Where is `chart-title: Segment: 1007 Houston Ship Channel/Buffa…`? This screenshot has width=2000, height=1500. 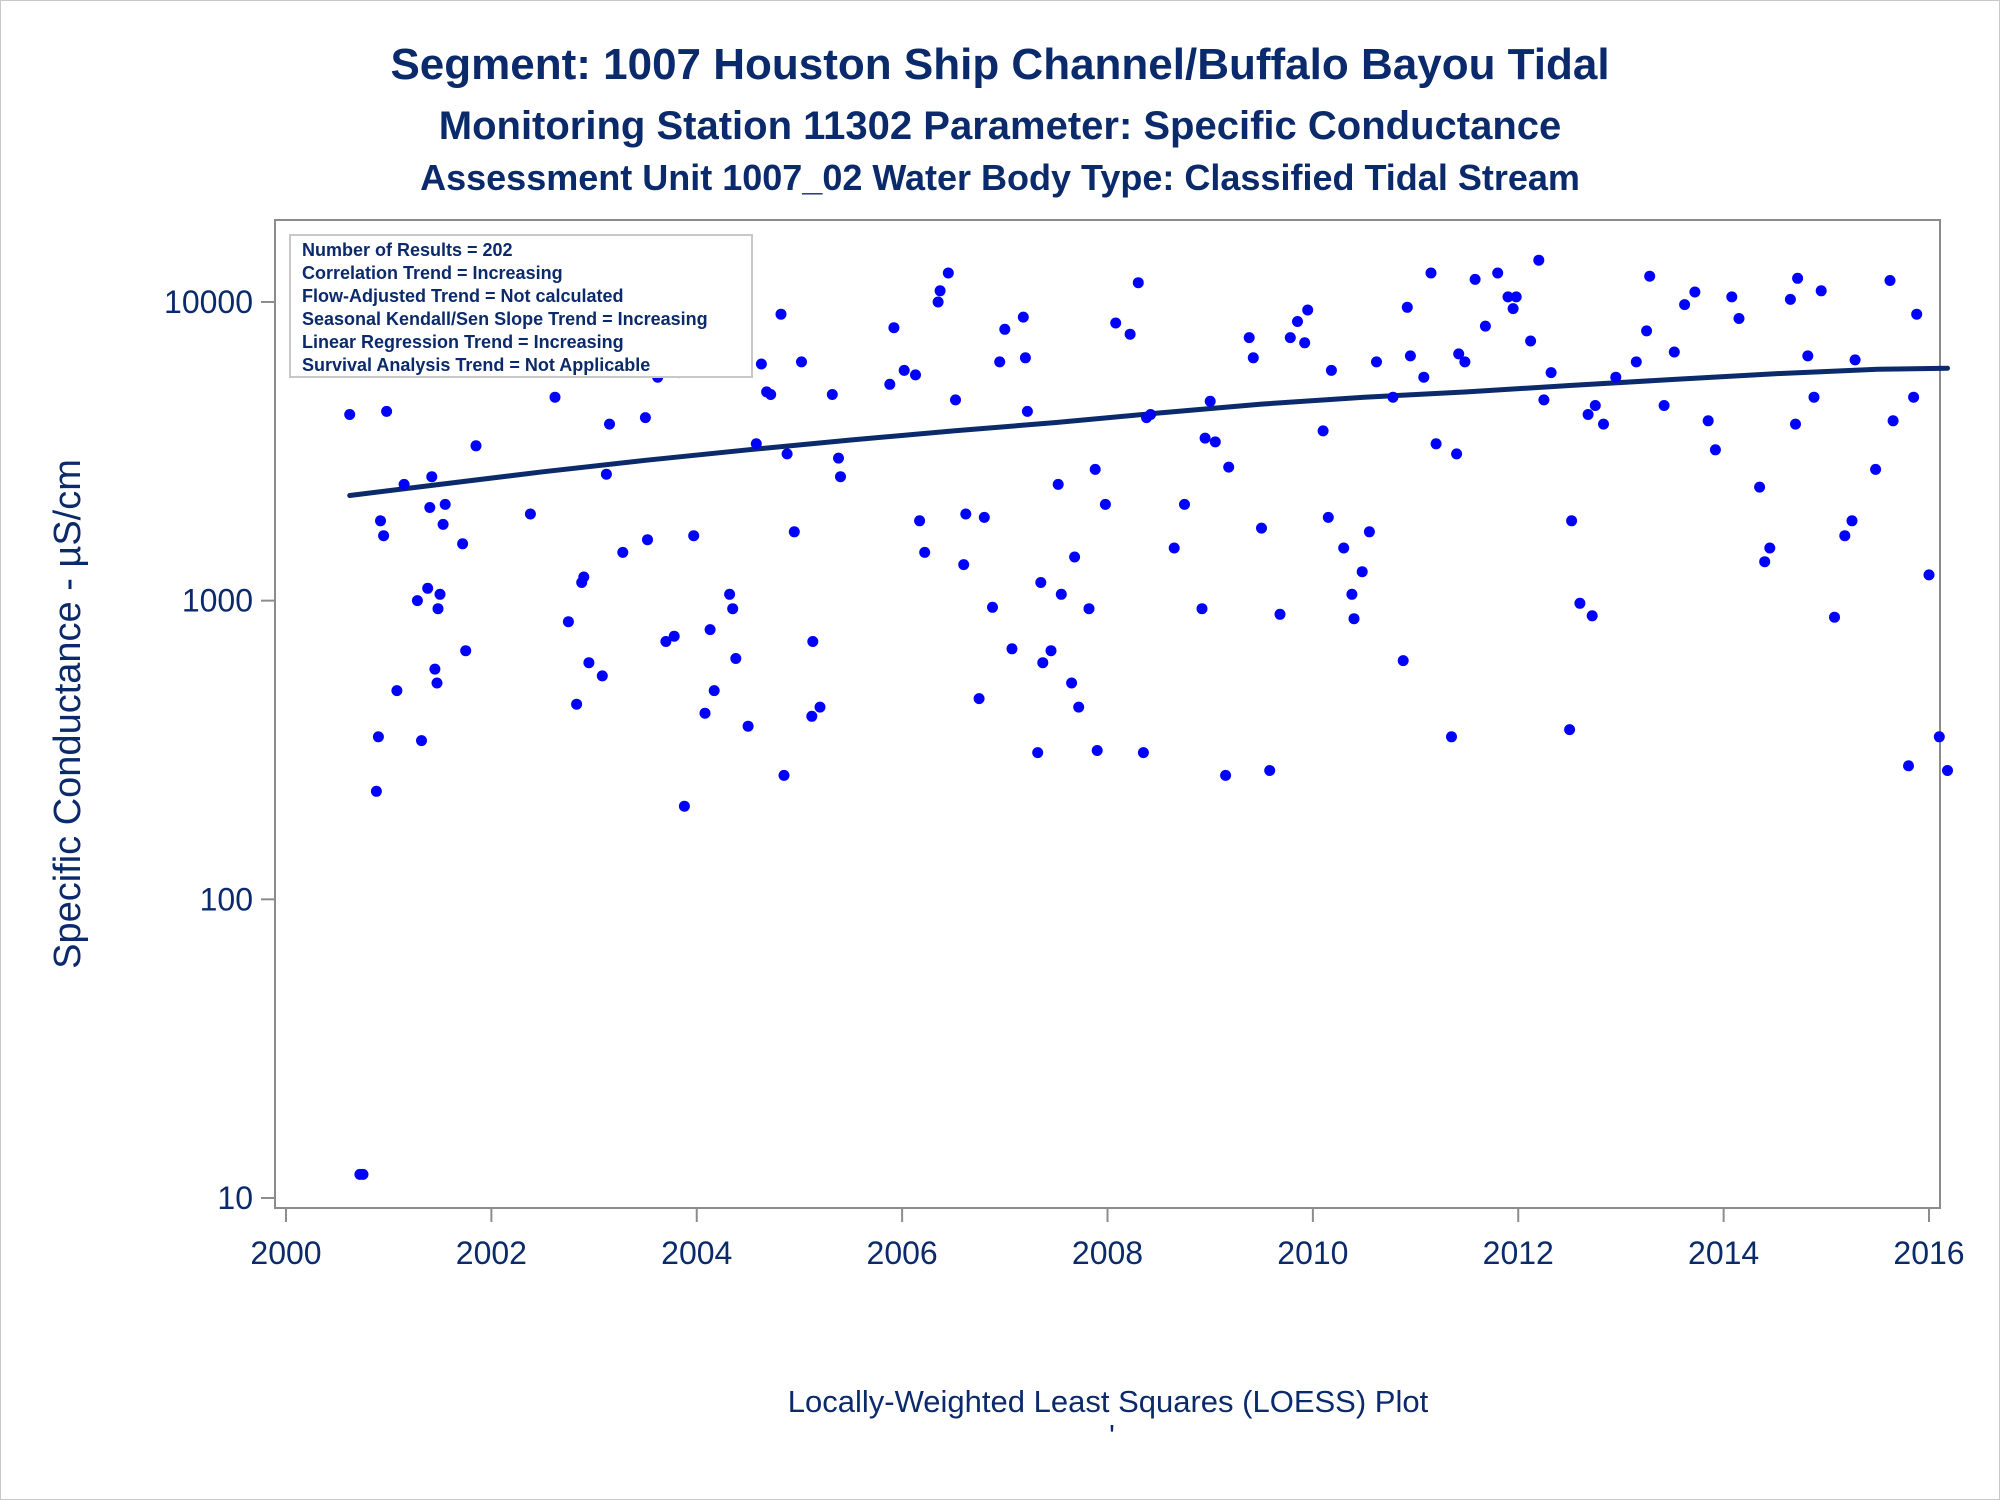
chart-title: Segment: 1007 Houston Ship Channel/Buffa… is located at coordinates (999, 64).